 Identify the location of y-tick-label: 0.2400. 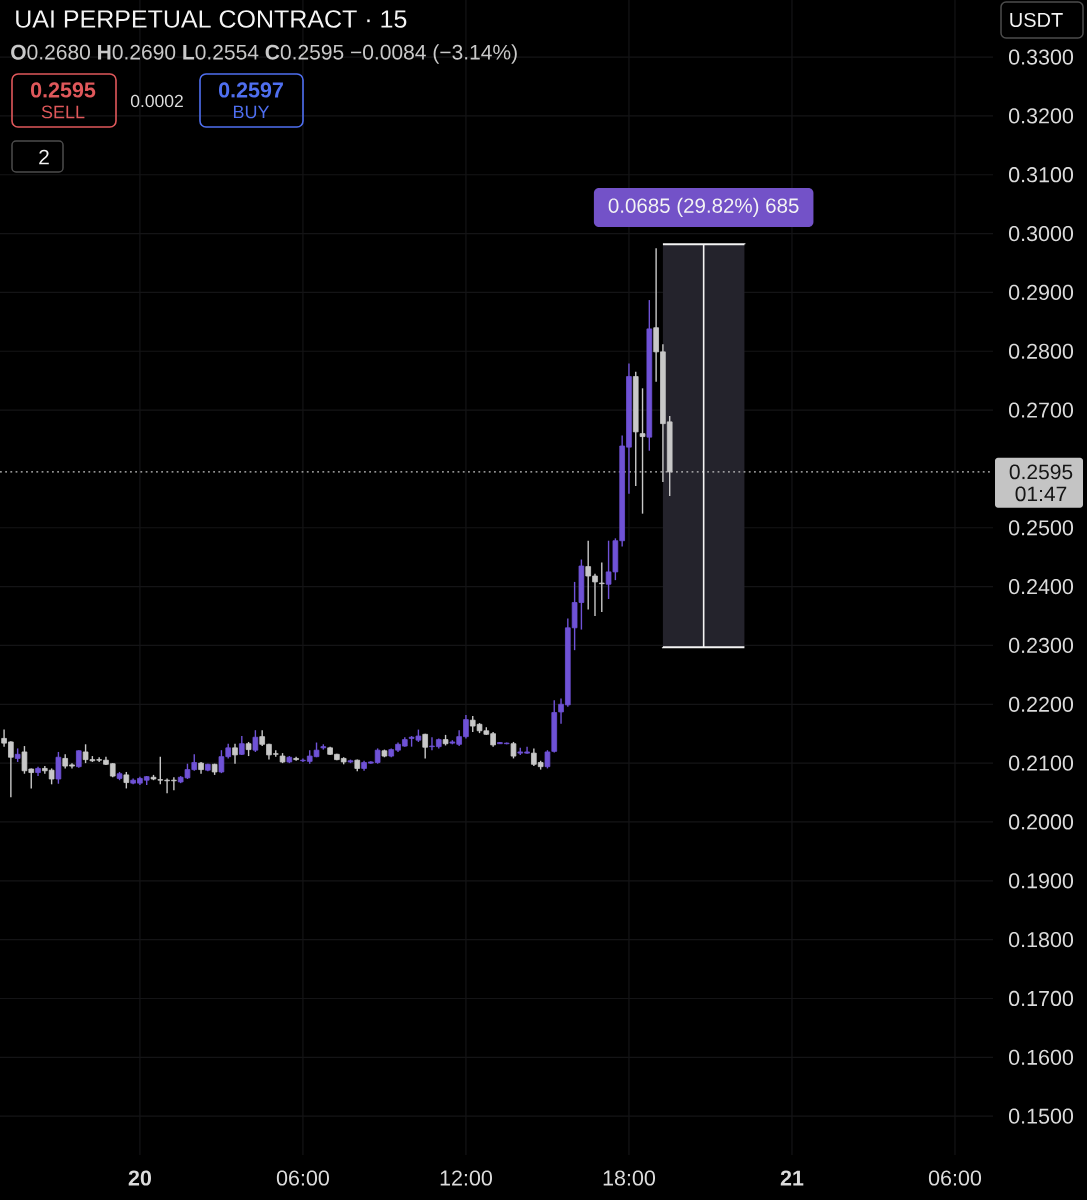
(1041, 586).